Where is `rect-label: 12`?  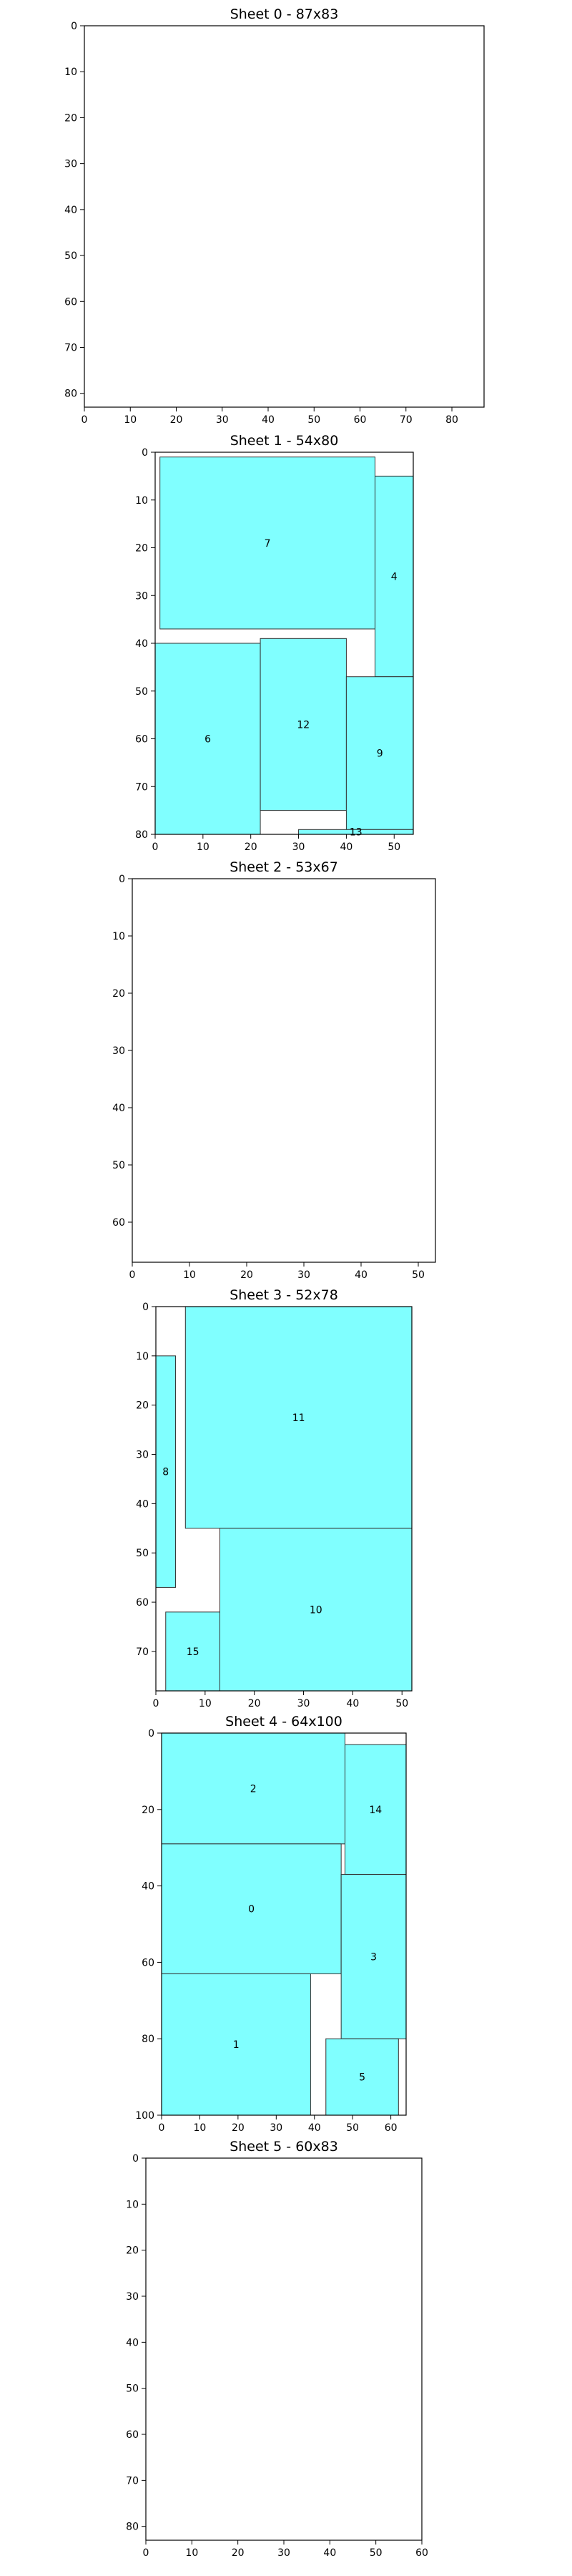
rect-label: 12 is located at coordinates (303, 725).